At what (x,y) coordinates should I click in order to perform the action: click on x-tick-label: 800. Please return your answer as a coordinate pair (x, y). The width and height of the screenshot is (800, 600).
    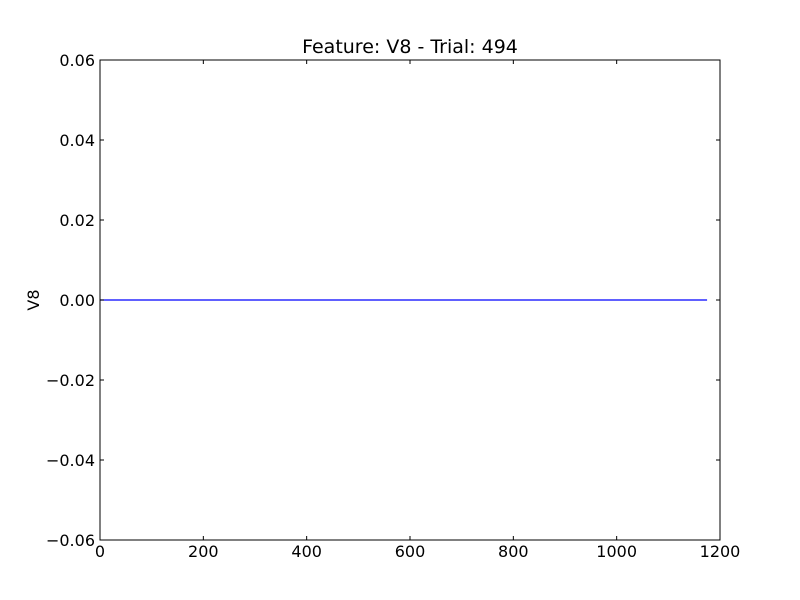
    Looking at the image, I should click on (513, 551).